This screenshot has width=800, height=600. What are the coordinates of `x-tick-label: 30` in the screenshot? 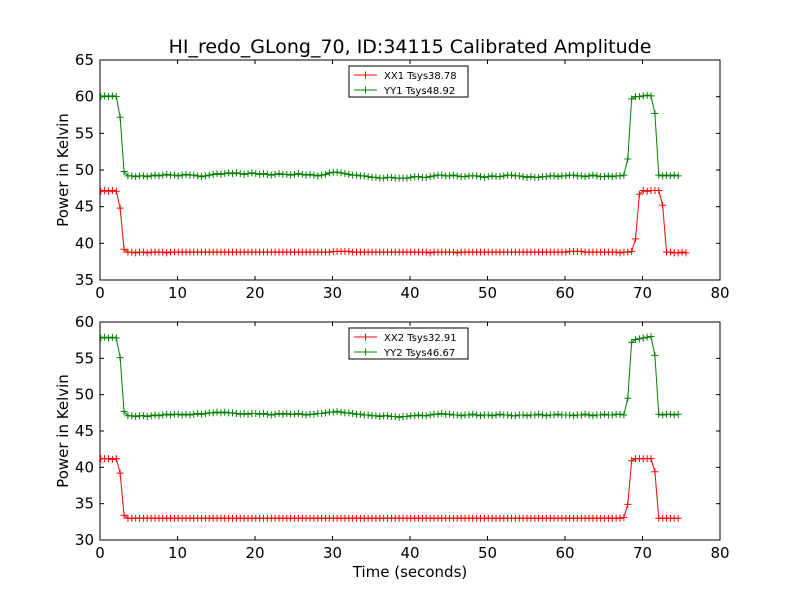 It's located at (332, 293).